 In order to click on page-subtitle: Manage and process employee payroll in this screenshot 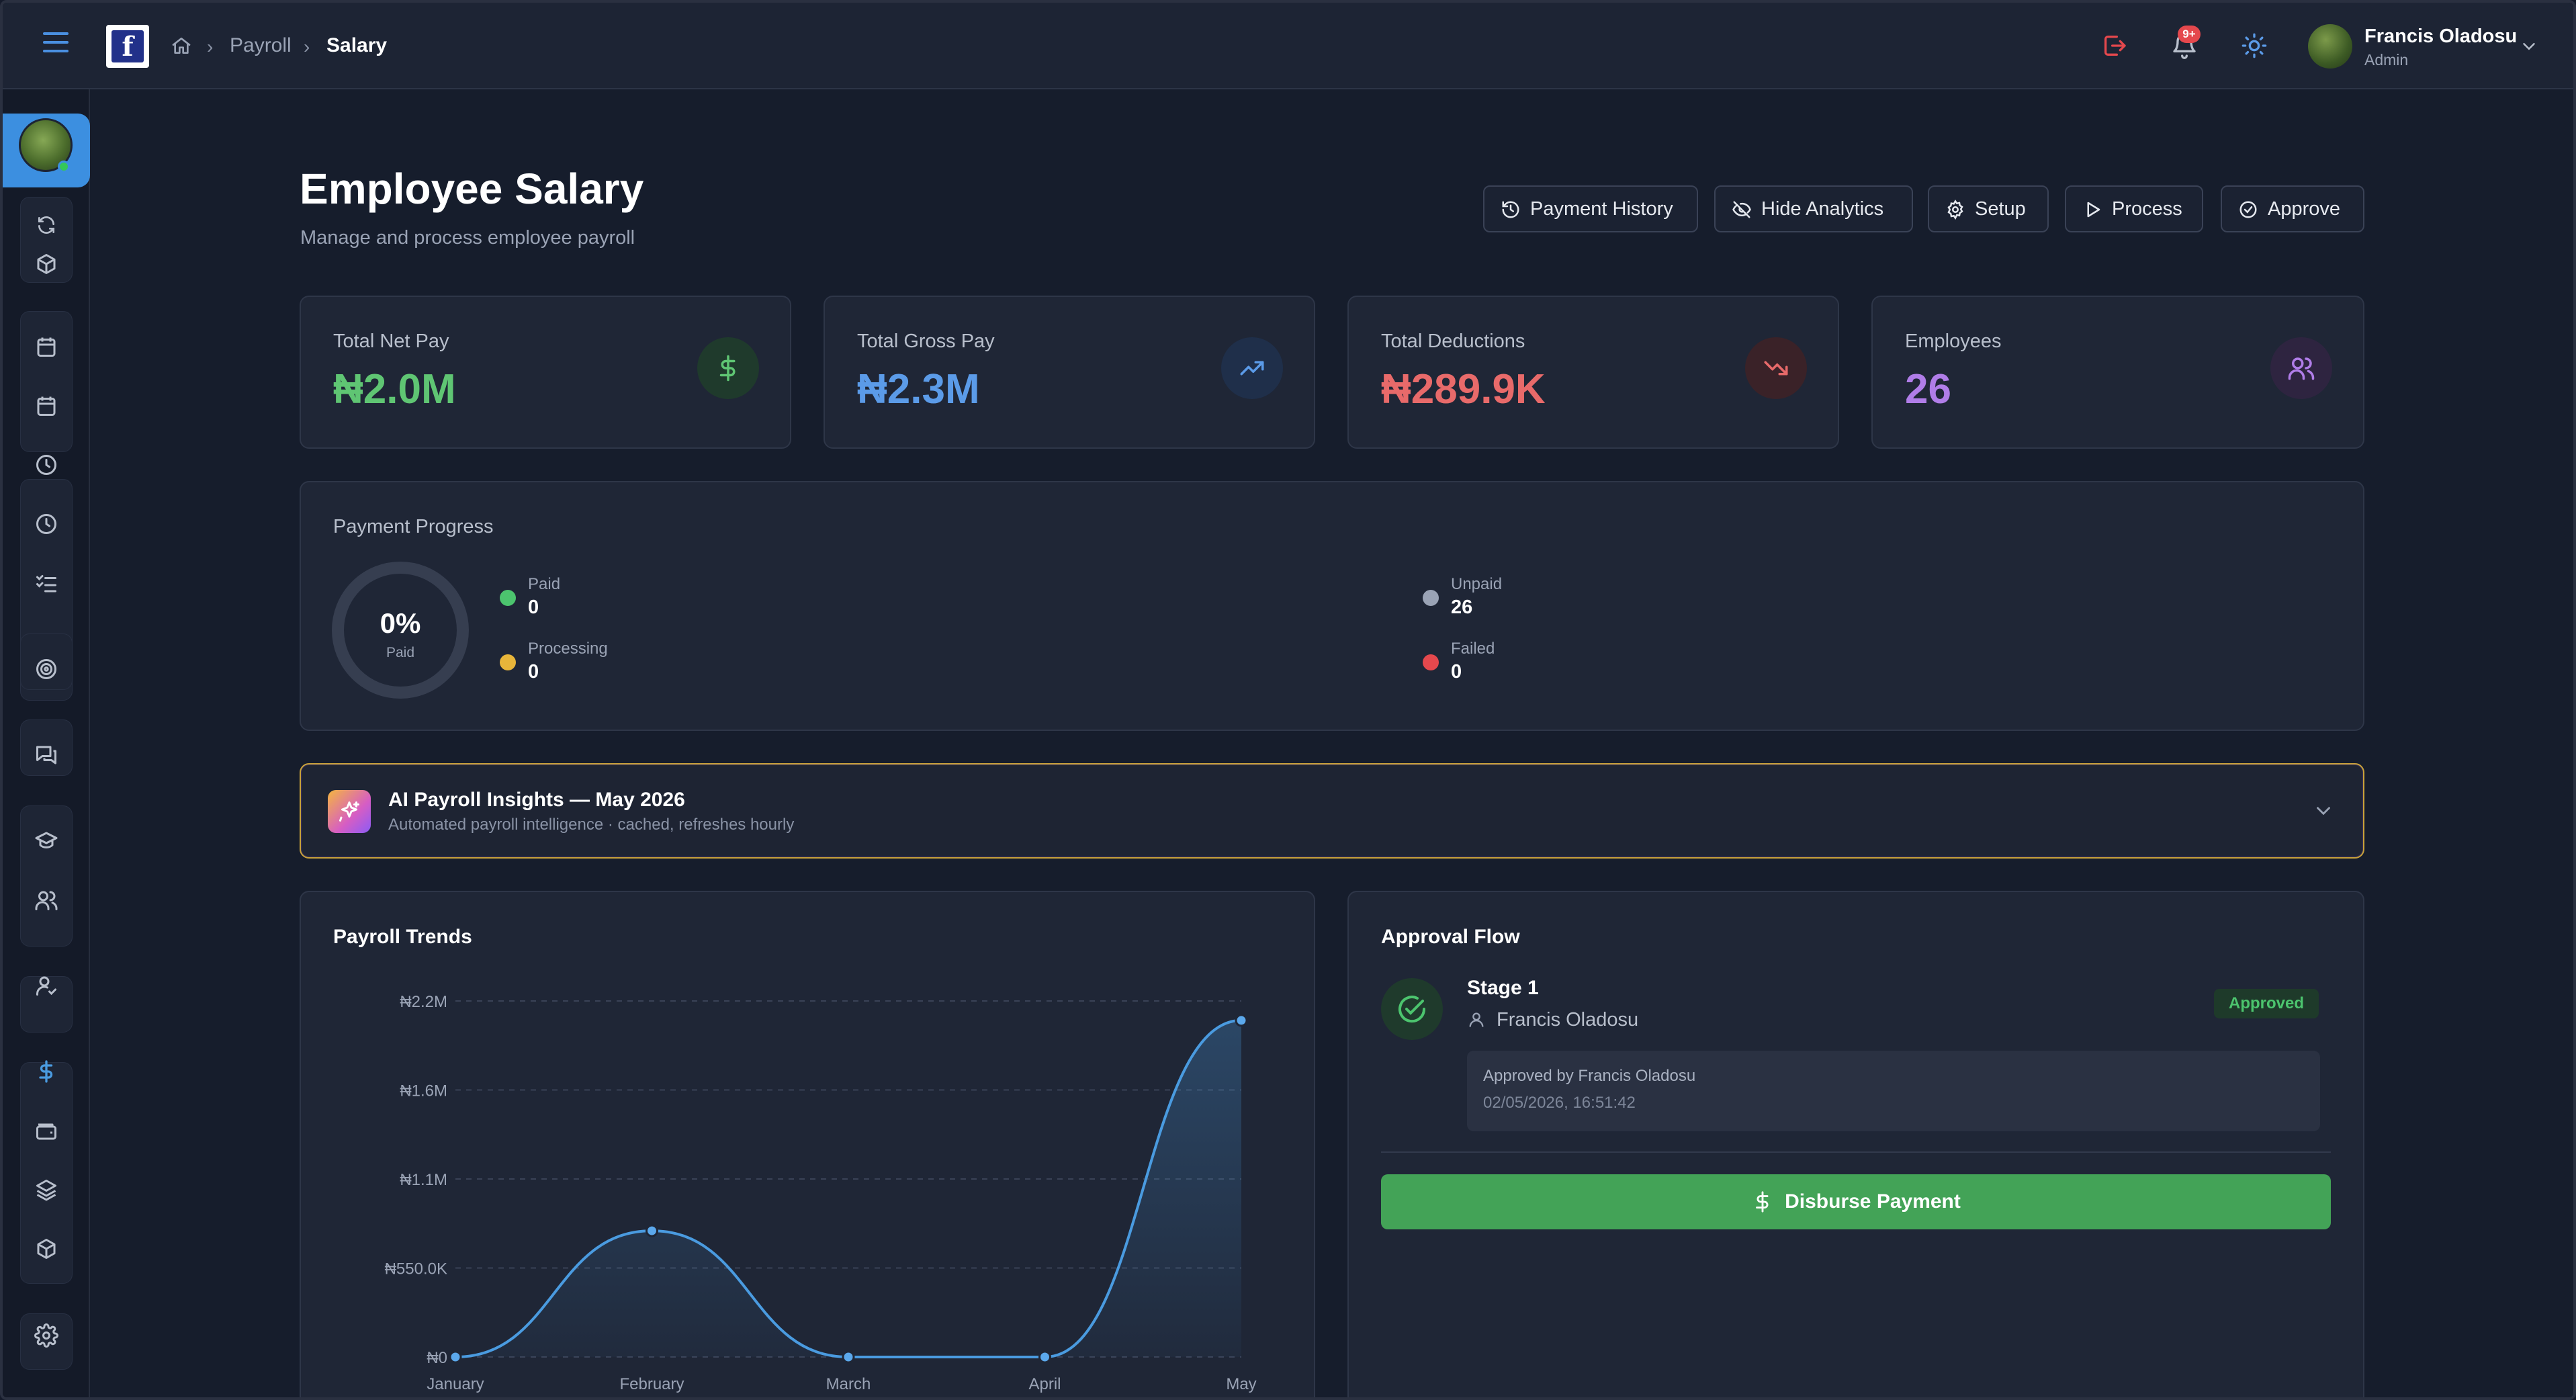, I will do `click(468, 238)`.